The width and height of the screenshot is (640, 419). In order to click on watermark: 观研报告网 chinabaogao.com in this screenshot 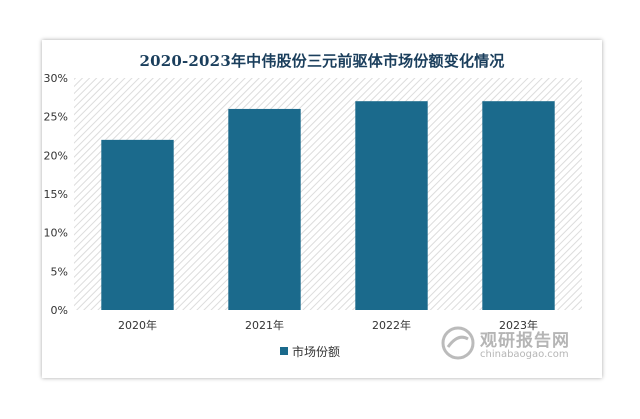, I will do `click(520, 344)`.